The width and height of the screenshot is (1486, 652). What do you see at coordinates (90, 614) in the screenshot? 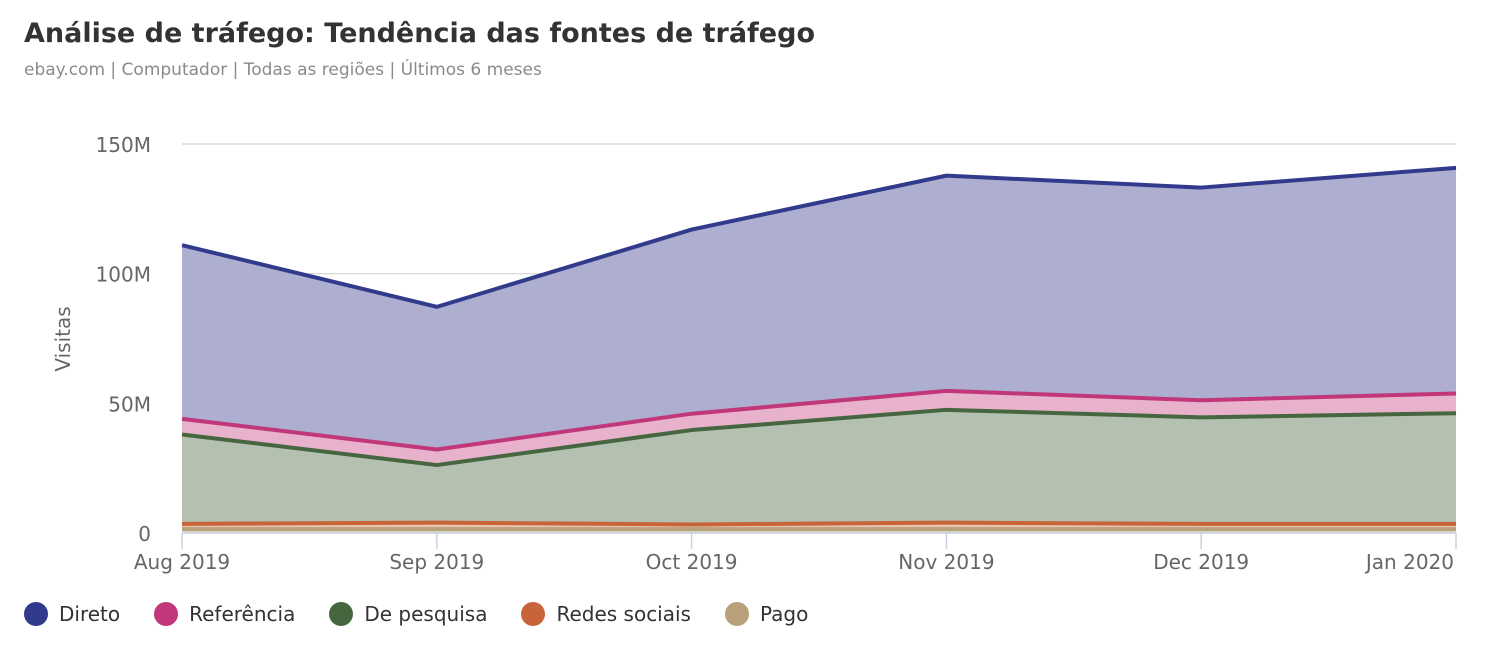
I see `legend-label: Direto` at bounding box center [90, 614].